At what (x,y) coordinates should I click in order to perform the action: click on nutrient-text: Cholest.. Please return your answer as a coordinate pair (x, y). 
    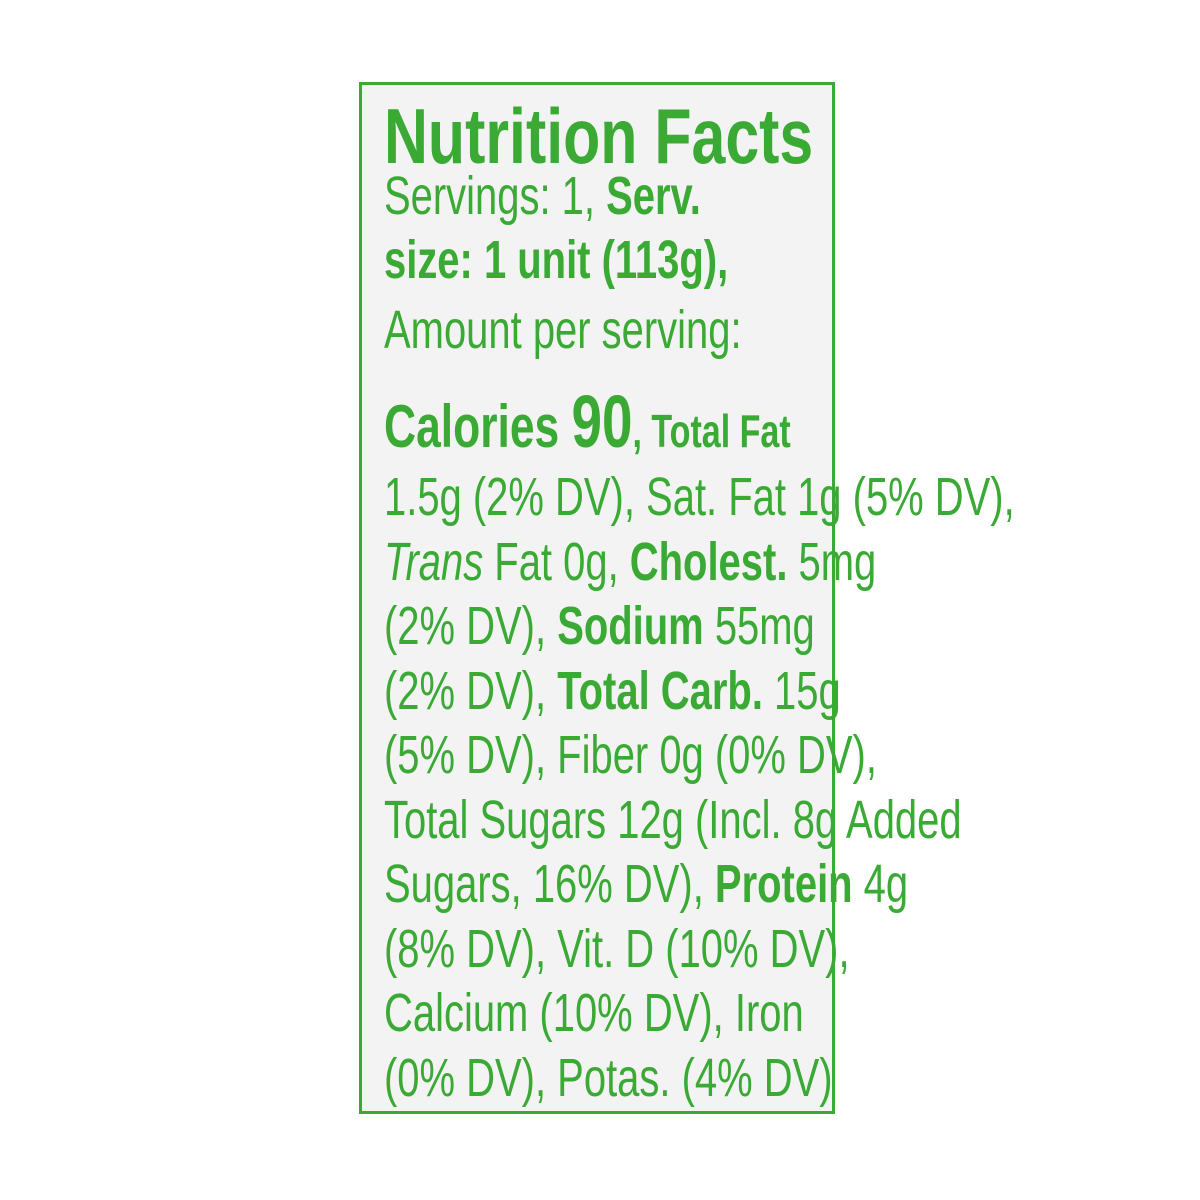
    Looking at the image, I should click on (708, 561).